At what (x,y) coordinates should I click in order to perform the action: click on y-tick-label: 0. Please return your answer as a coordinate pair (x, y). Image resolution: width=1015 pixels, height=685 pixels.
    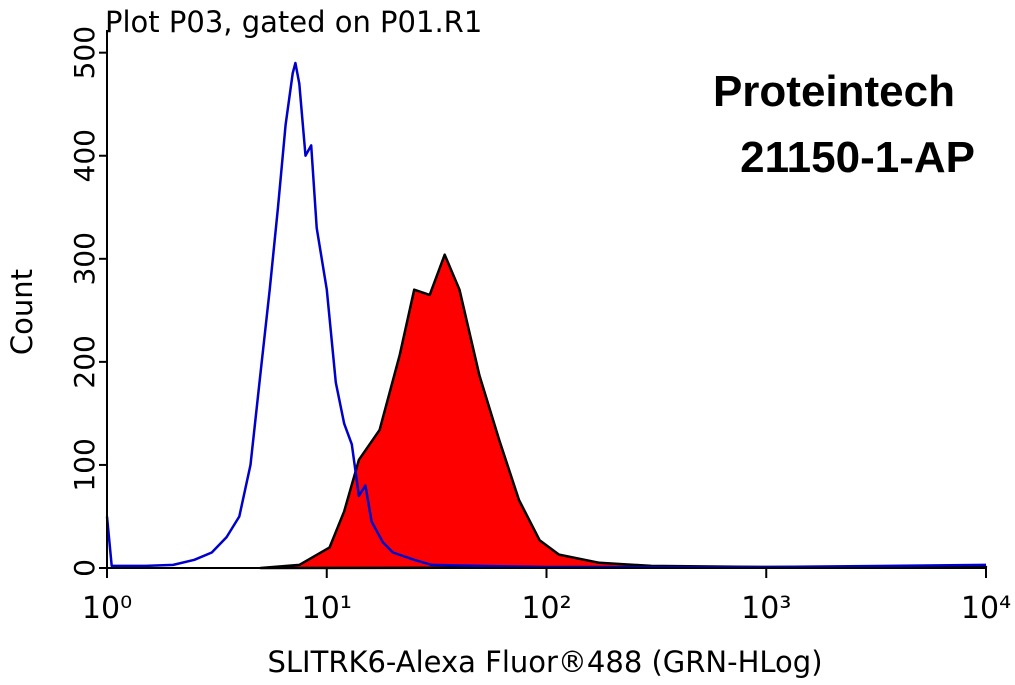
    Looking at the image, I should click on (84, 568).